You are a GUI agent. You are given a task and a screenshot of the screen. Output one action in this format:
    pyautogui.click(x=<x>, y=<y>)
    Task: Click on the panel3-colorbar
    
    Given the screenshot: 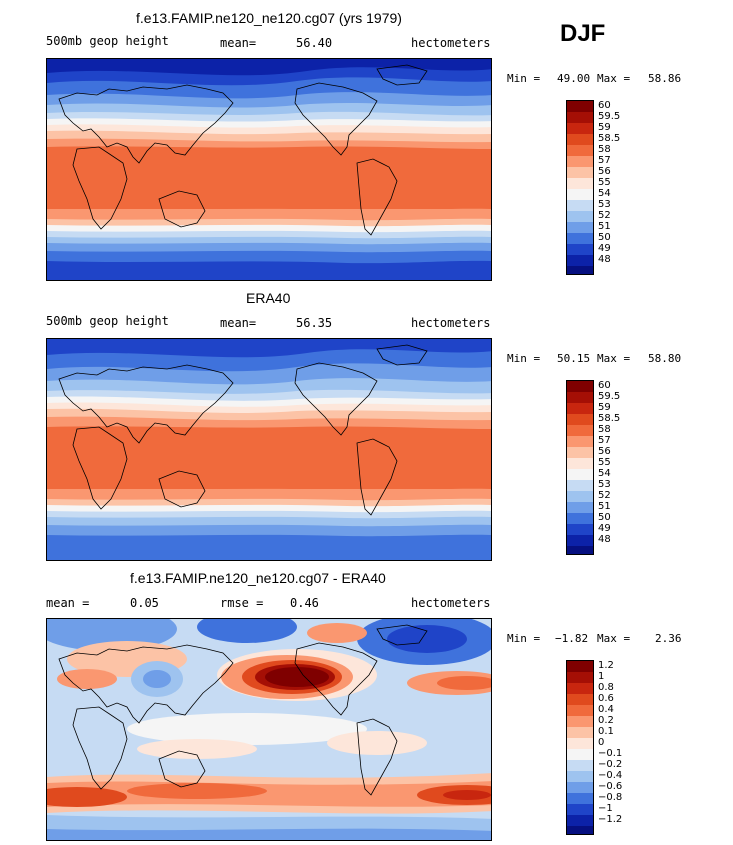 What is the action you would take?
    pyautogui.click(x=580, y=747)
    